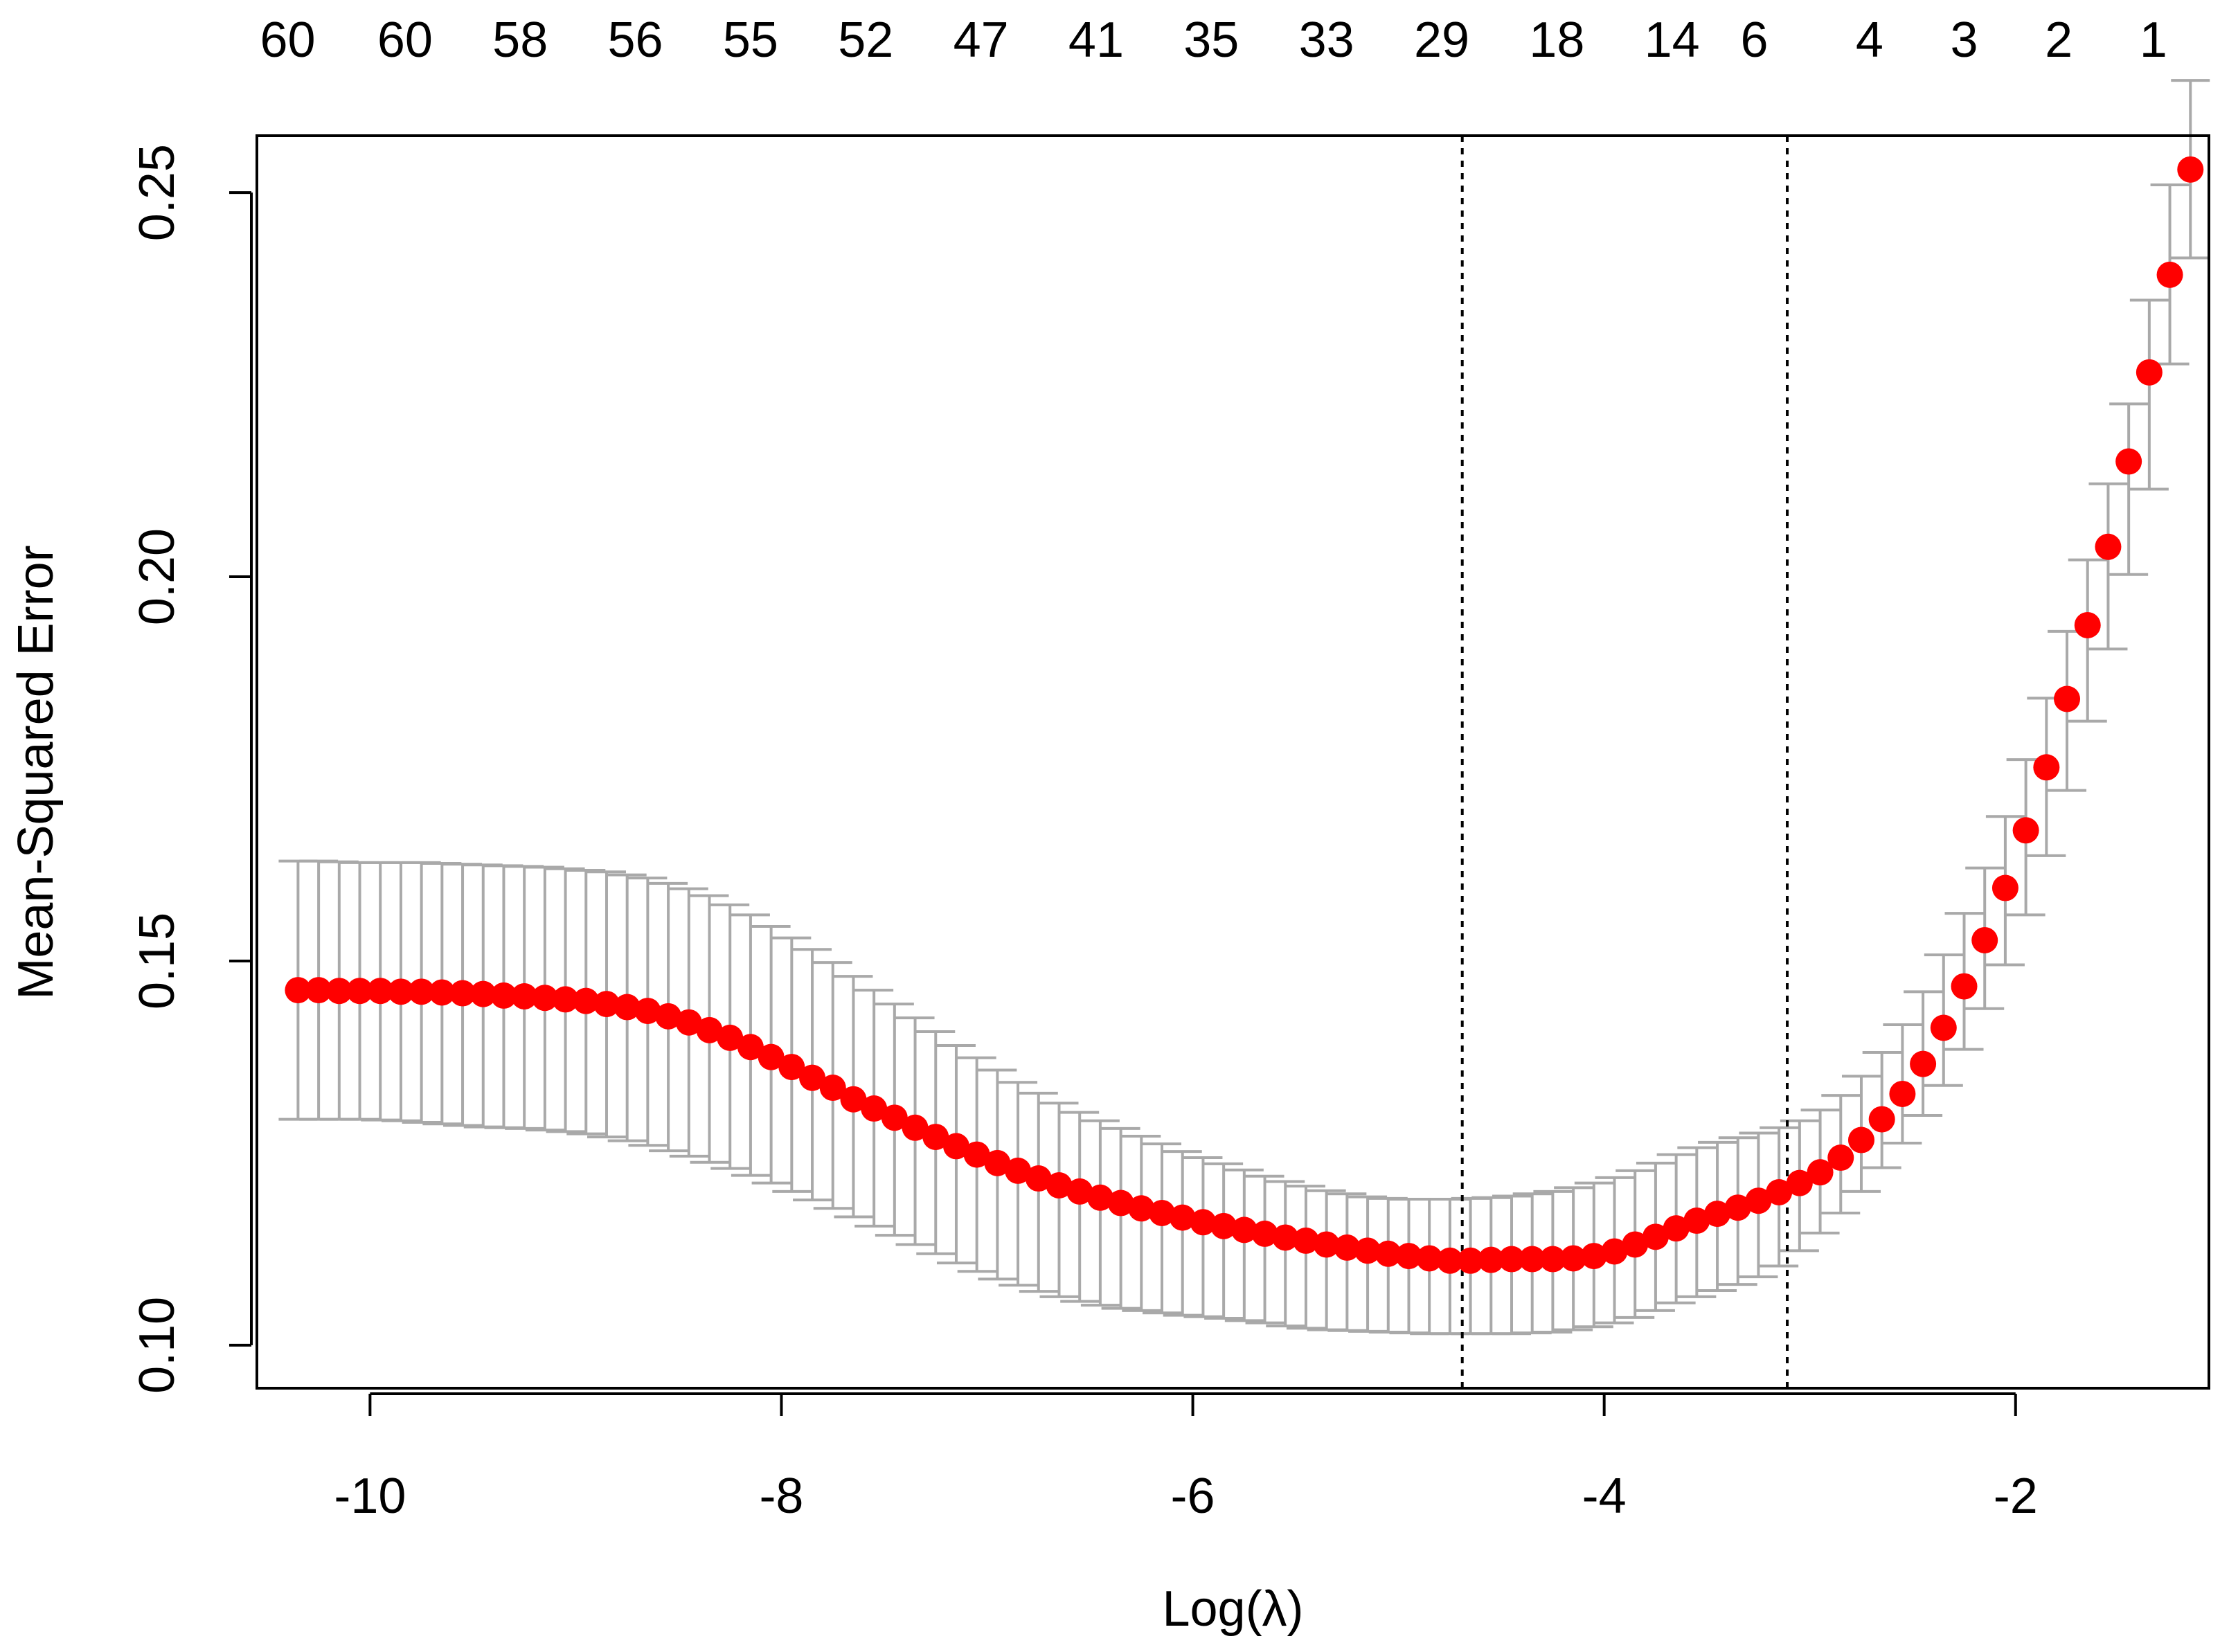 The height and width of the screenshot is (1652, 2220). What do you see at coordinates (1754, 40) in the screenshot?
I see `top-axis-label: 6` at bounding box center [1754, 40].